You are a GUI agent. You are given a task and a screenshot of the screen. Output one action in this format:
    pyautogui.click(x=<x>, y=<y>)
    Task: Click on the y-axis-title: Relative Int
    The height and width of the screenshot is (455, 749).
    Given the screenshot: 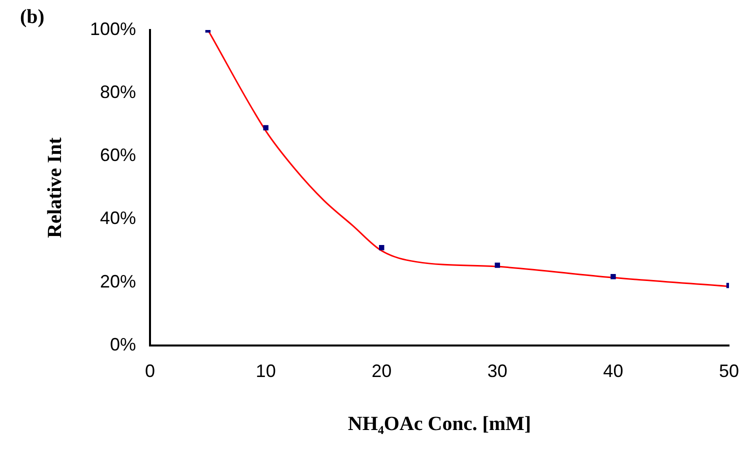 What is the action you would take?
    pyautogui.click(x=55, y=187)
    